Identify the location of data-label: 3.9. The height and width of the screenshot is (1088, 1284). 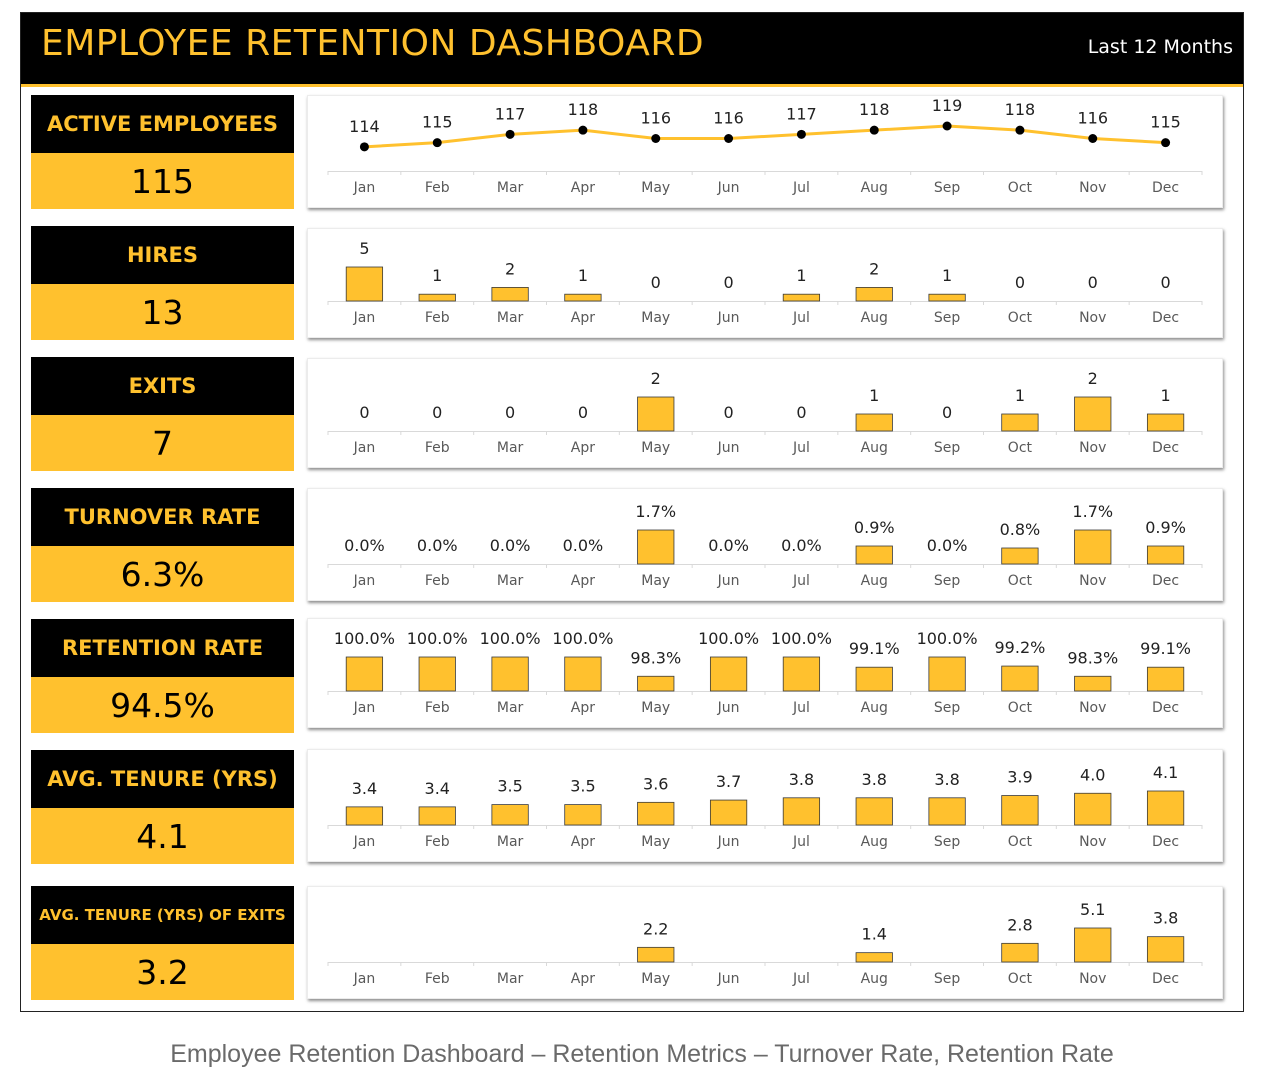
(1019, 777).